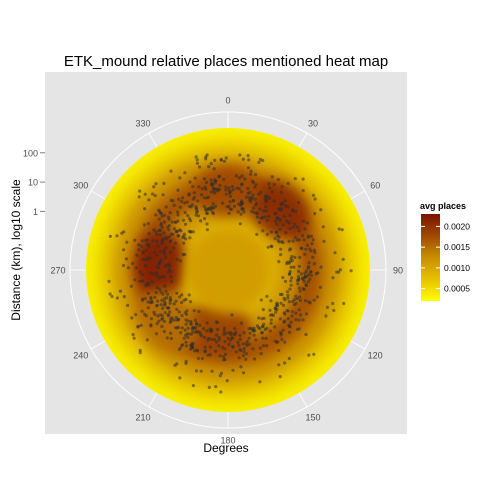  What do you see at coordinates (313, 123) in the screenshot?
I see `angle-tick-label: 30` at bounding box center [313, 123].